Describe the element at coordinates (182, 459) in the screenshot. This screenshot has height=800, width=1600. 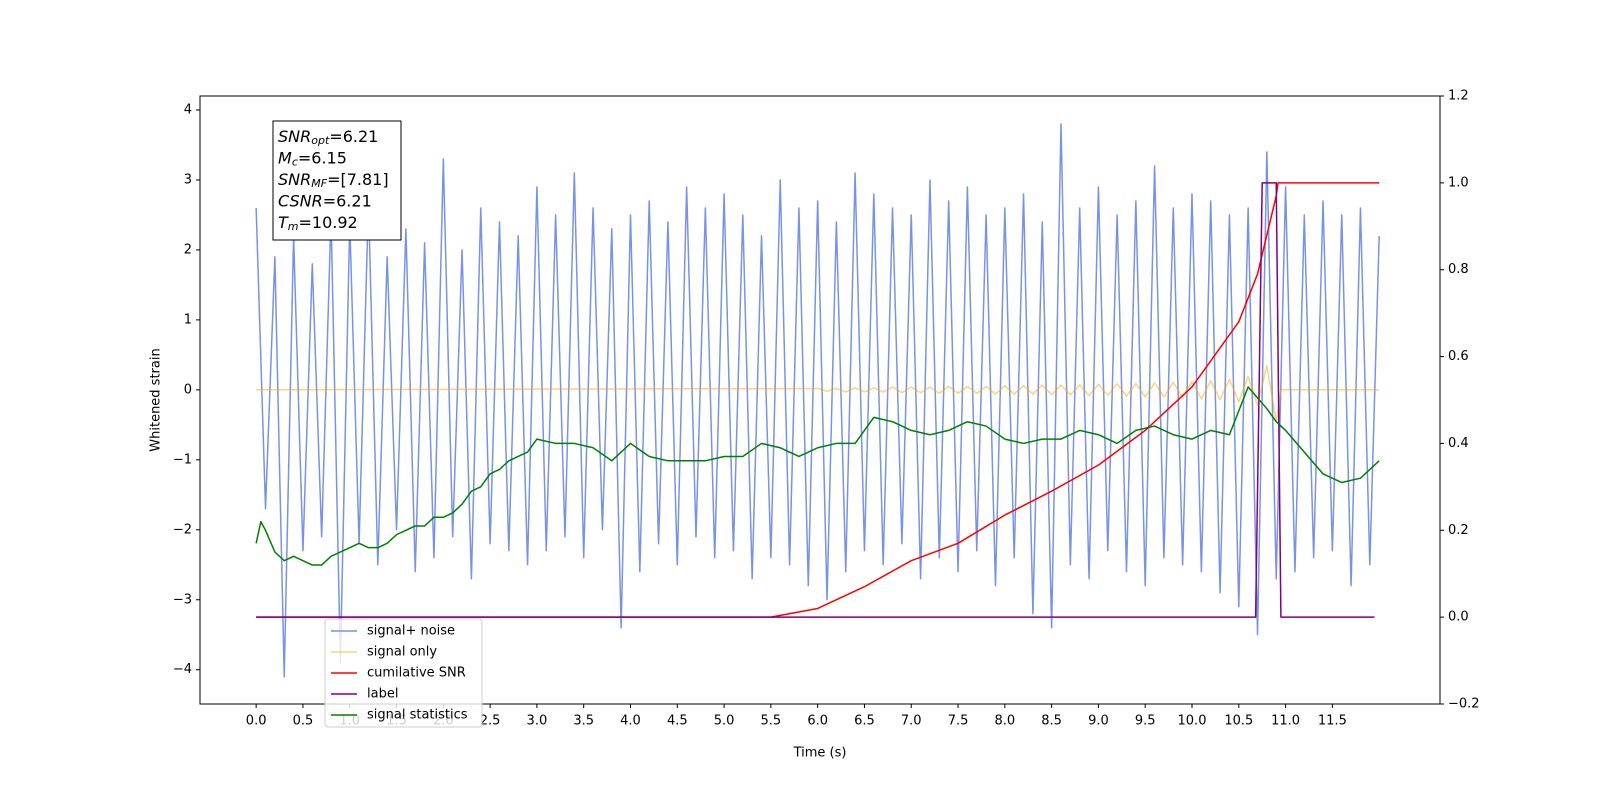
I see `y-tick-label: −1` at that location.